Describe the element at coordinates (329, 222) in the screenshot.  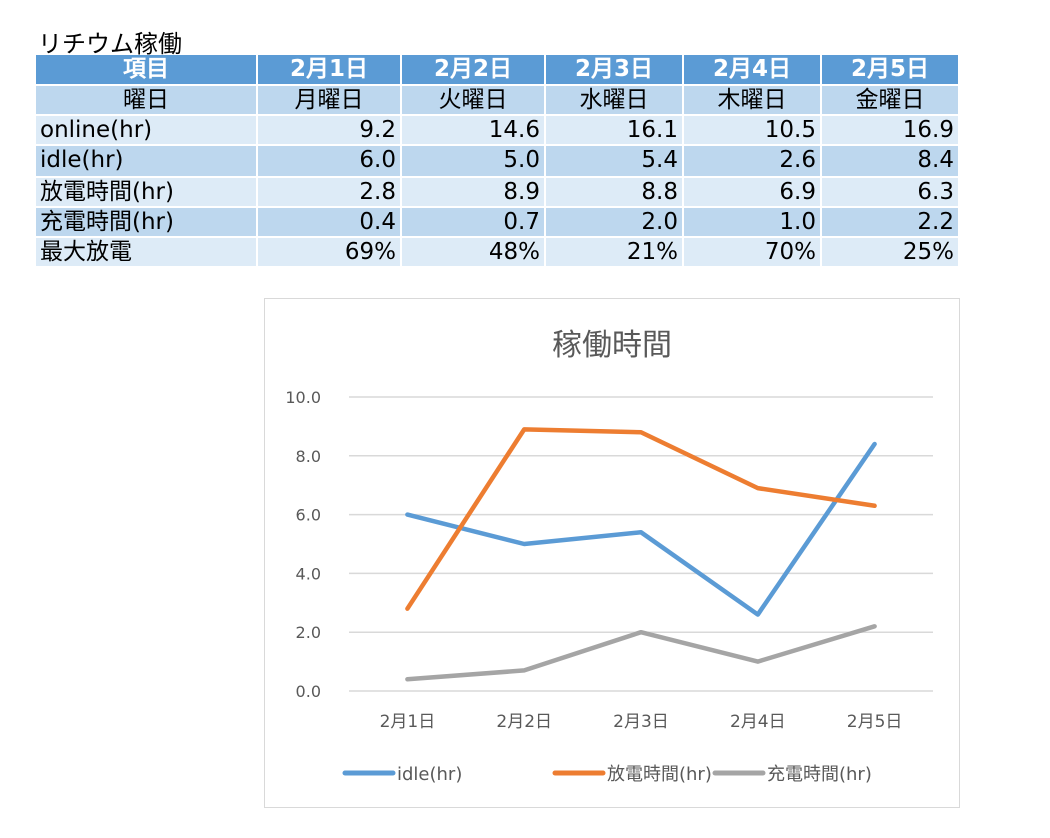
I see `table-cell: 0.4` at that location.